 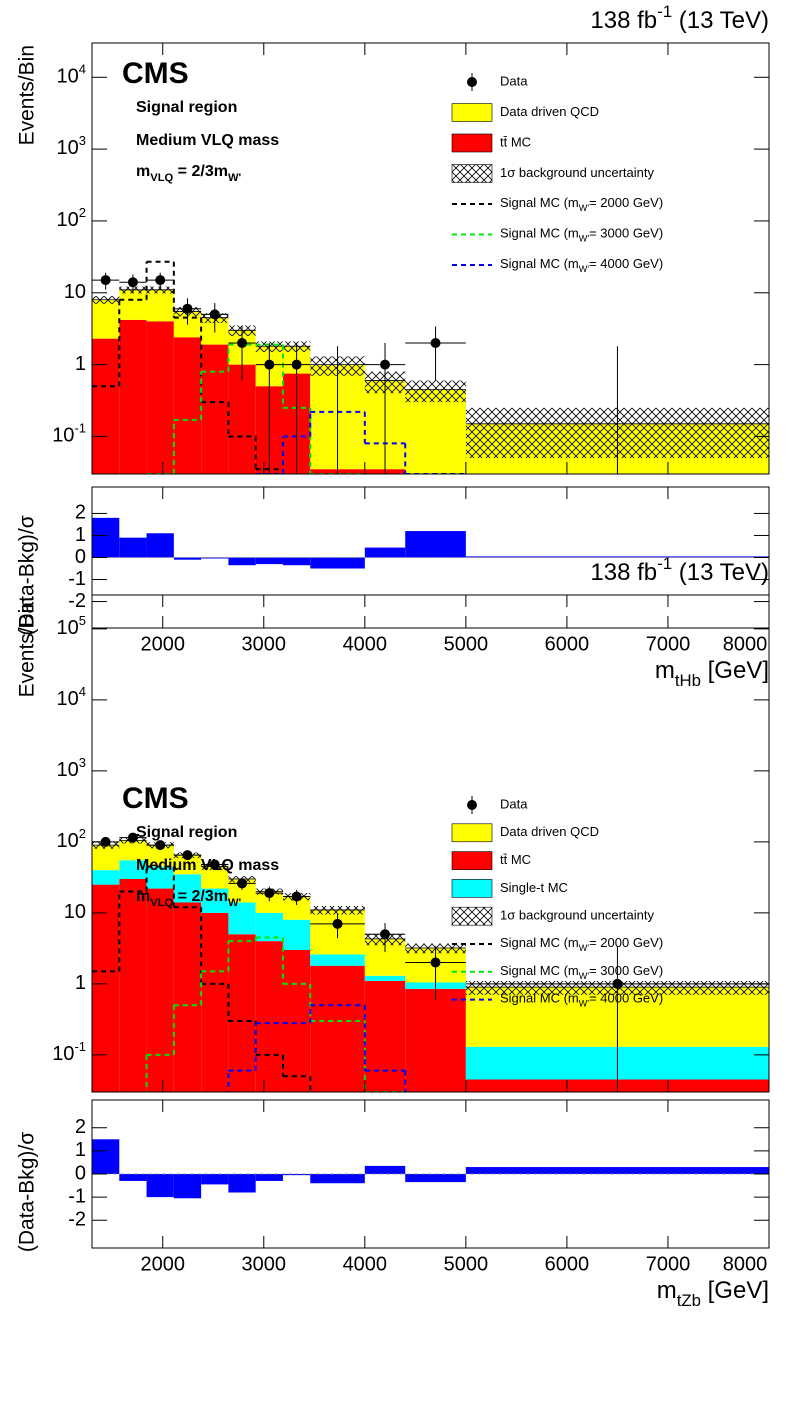 I want to click on y-tick-label: 10², so click(x=71, y=218).